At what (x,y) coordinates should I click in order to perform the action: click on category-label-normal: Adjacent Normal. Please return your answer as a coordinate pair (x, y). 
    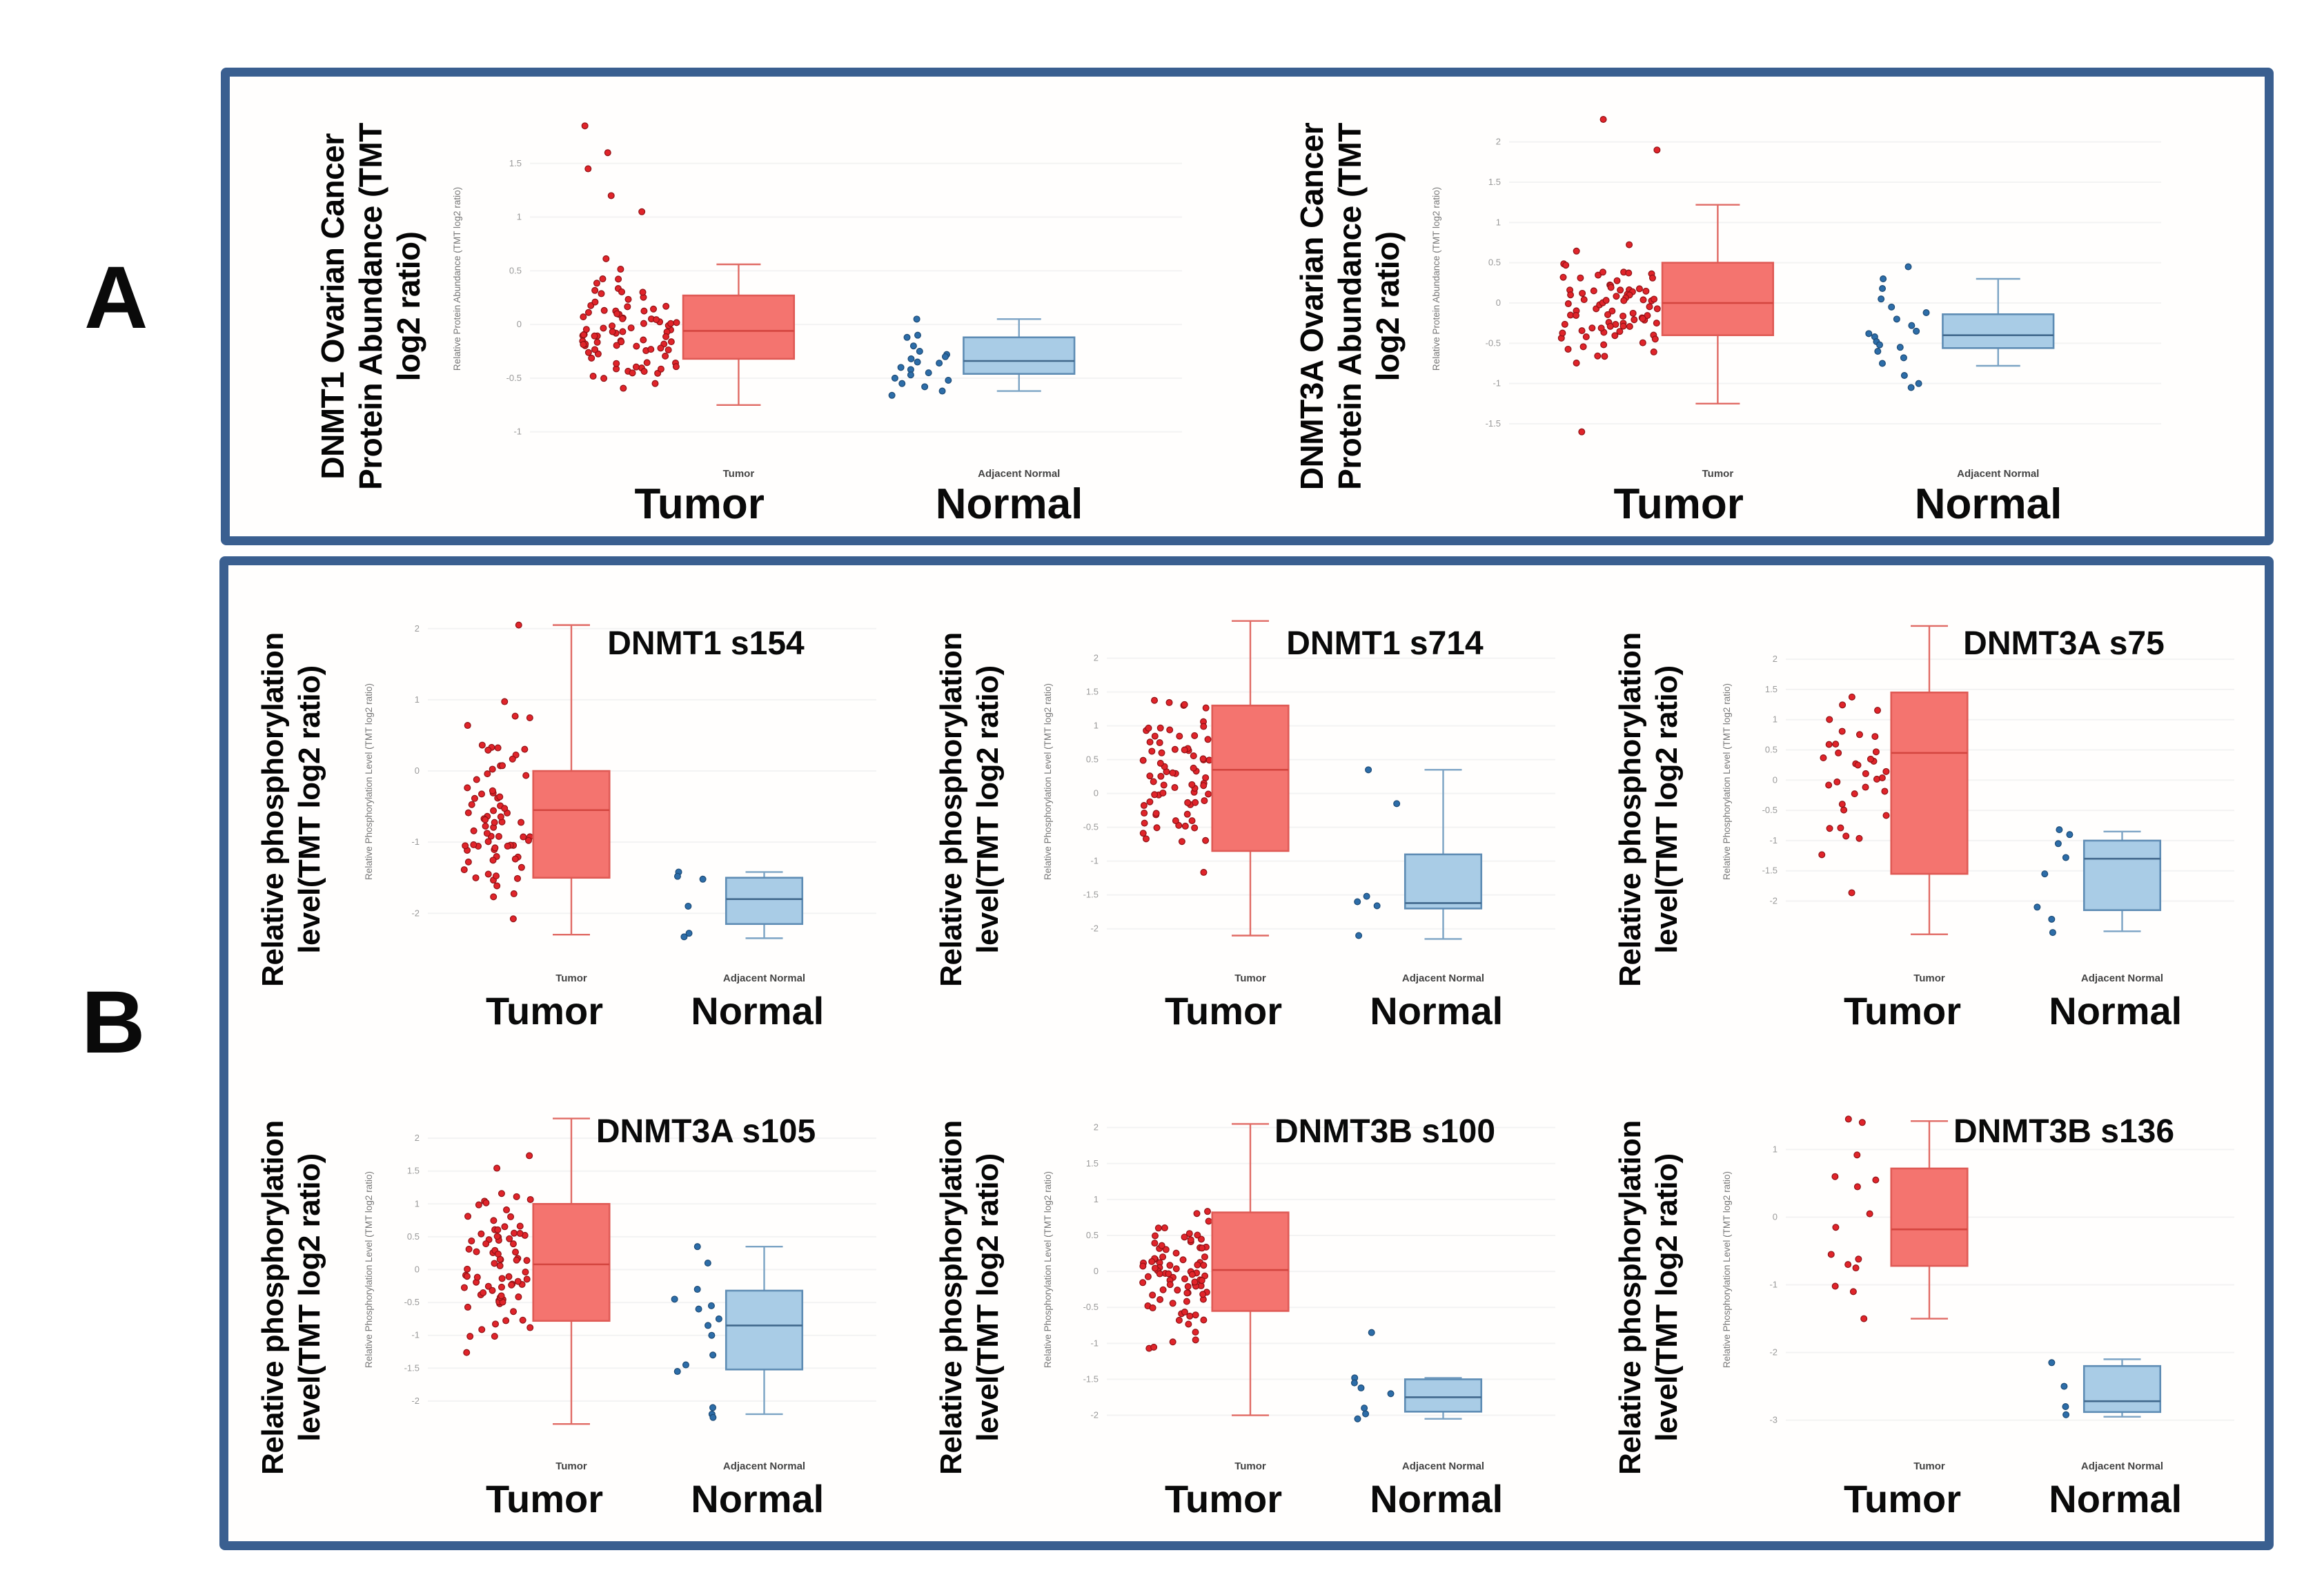
    Looking at the image, I should click on (1019, 474).